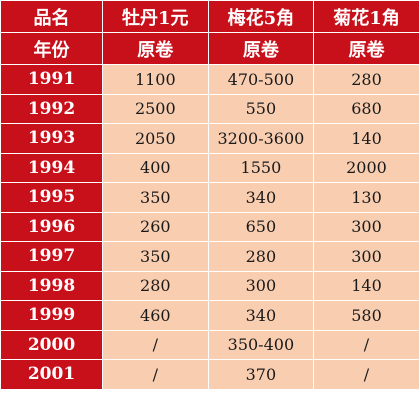 The height and width of the screenshot is (403, 419). Describe the element at coordinates (51, 16) in the screenshot. I see `header-product-label: 品名` at that location.